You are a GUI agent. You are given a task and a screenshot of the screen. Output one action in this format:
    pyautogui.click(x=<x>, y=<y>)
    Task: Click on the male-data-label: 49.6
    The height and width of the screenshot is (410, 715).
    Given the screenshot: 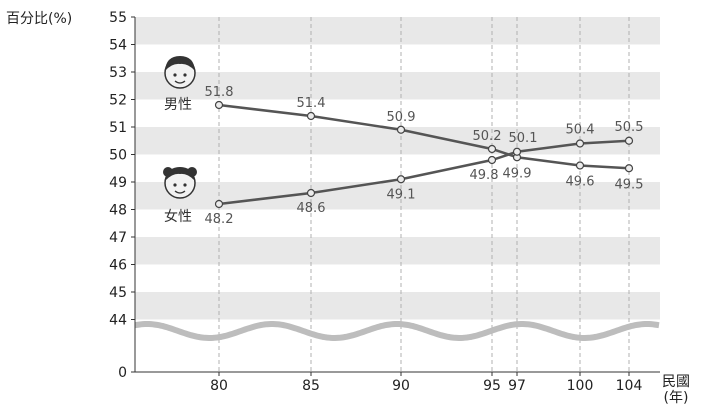 What is the action you would take?
    pyautogui.click(x=580, y=182)
    